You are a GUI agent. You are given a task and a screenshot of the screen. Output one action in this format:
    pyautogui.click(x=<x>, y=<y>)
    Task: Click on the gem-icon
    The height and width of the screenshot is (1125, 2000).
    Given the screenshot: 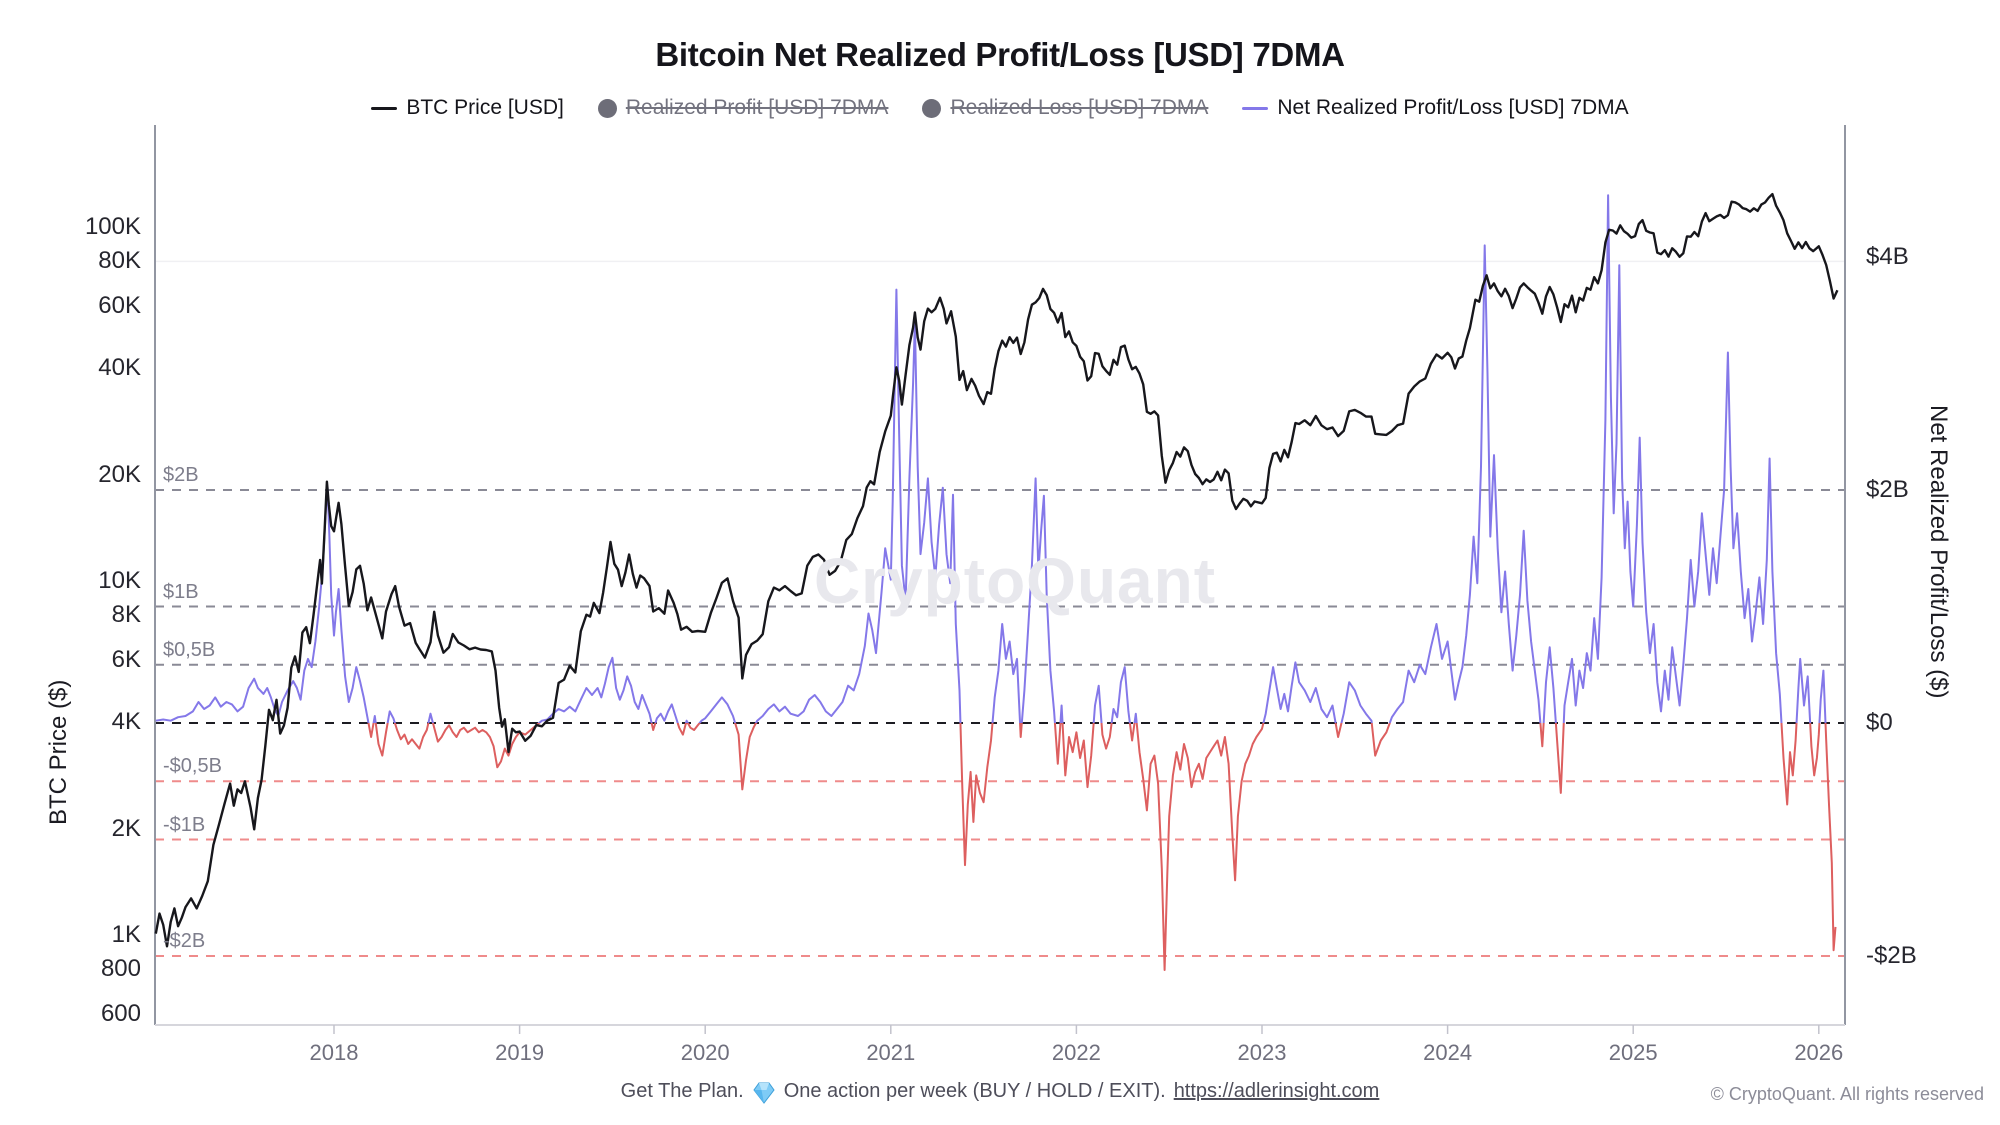 What is the action you would take?
    pyautogui.click(x=764, y=1093)
    